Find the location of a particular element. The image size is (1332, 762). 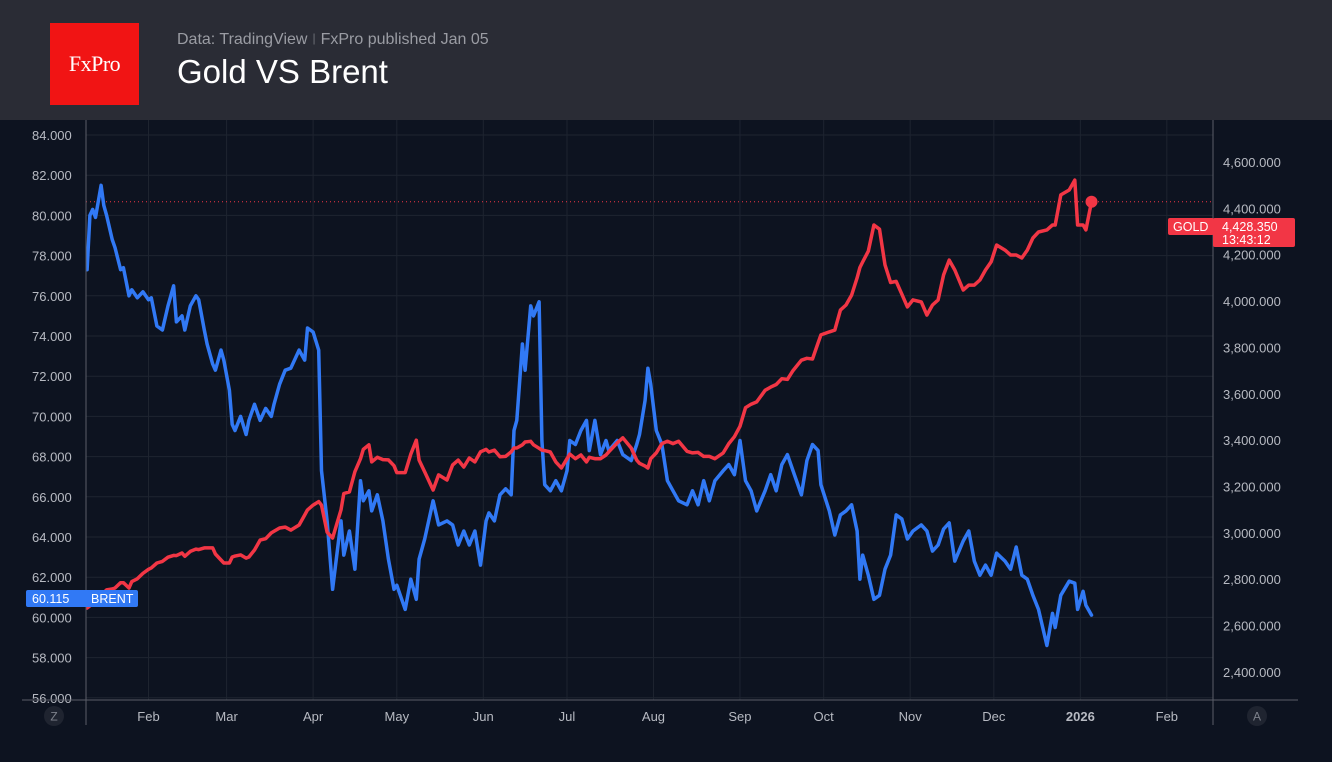

brent-tick-label: 68.000 is located at coordinates (52, 457).